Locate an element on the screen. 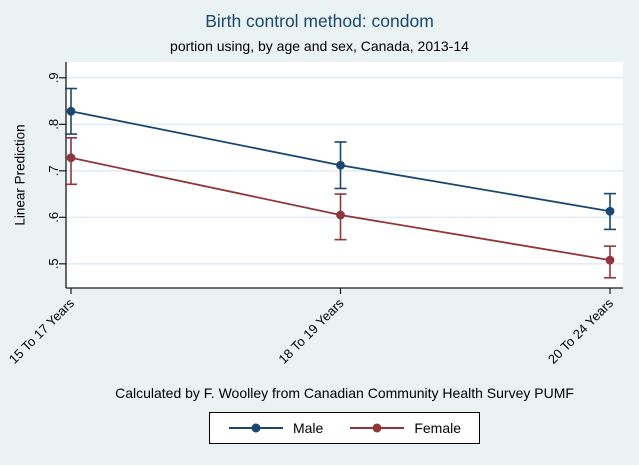  legend-label-female: Female is located at coordinates (438, 428).